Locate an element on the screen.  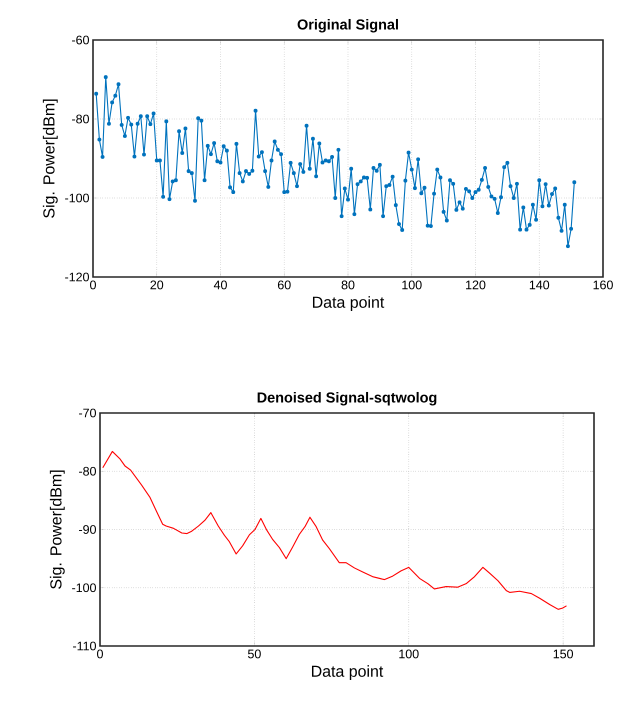
x-tick-label: 150 is located at coordinates (564, 654).